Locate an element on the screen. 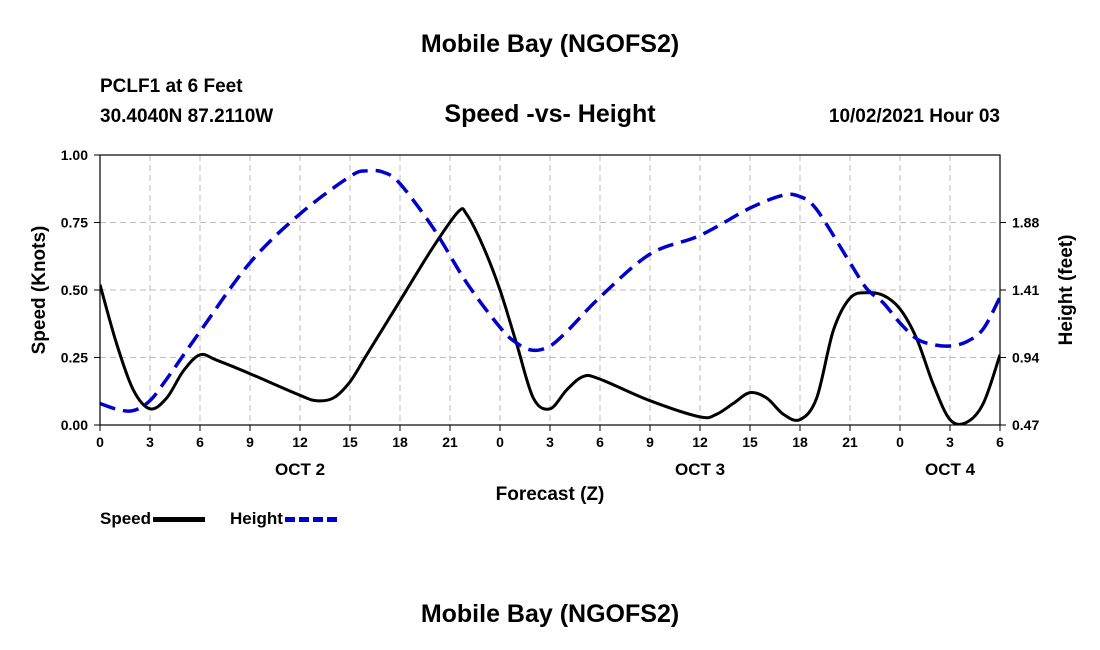 The height and width of the screenshot is (650, 1100). page-footer-title: Mobile Bay (NGOFS2) is located at coordinates (550, 614).